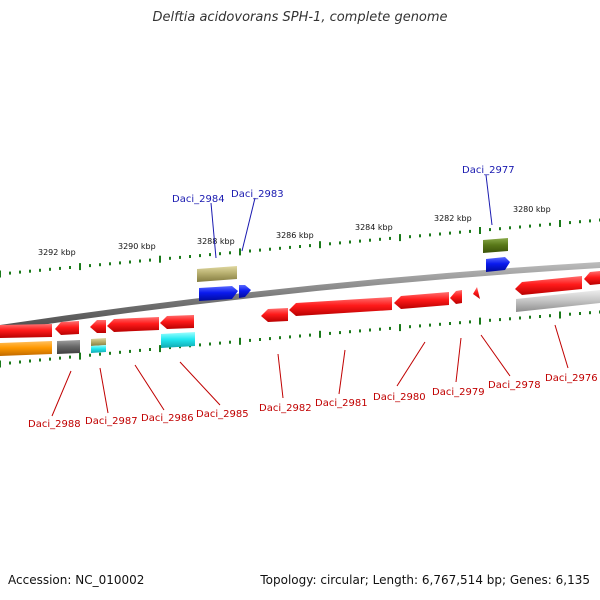 Image resolution: width=600 pixels, height=600 pixels. I want to click on gene-label-daci-2976: Daci_2976, so click(571, 378).